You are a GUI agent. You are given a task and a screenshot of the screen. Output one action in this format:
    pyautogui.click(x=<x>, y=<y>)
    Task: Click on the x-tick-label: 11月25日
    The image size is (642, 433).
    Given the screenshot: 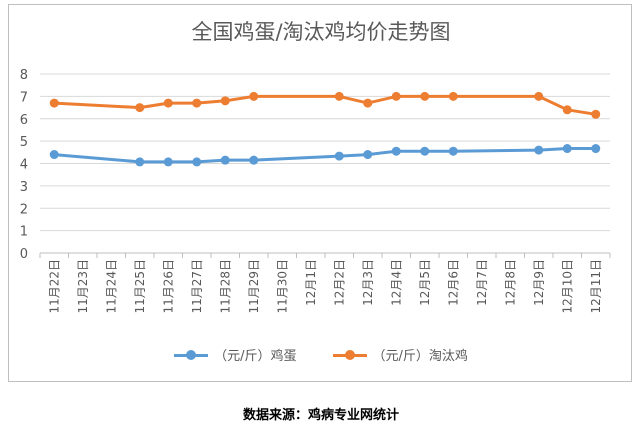 What is the action you would take?
    pyautogui.click(x=140, y=286)
    